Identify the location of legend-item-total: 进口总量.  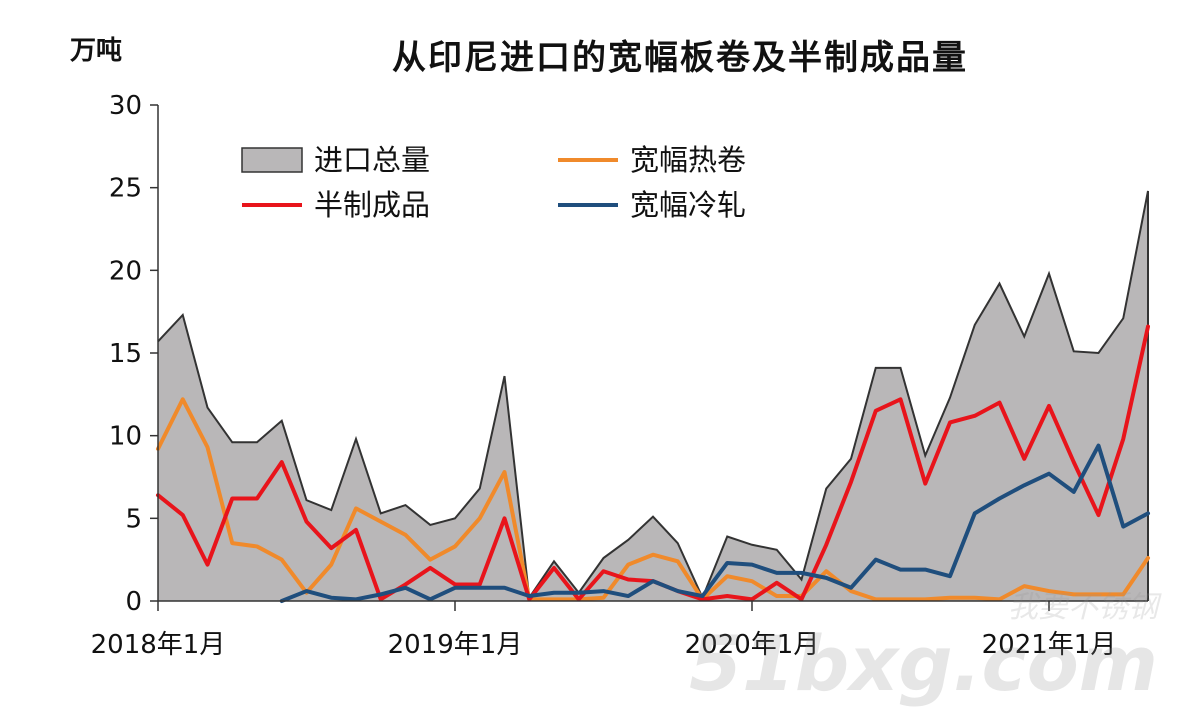
(335, 160).